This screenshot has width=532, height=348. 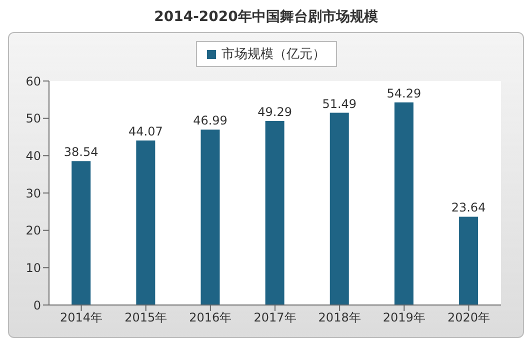 What do you see at coordinates (275, 111) in the screenshot?
I see `data-label: 49.29` at bounding box center [275, 111].